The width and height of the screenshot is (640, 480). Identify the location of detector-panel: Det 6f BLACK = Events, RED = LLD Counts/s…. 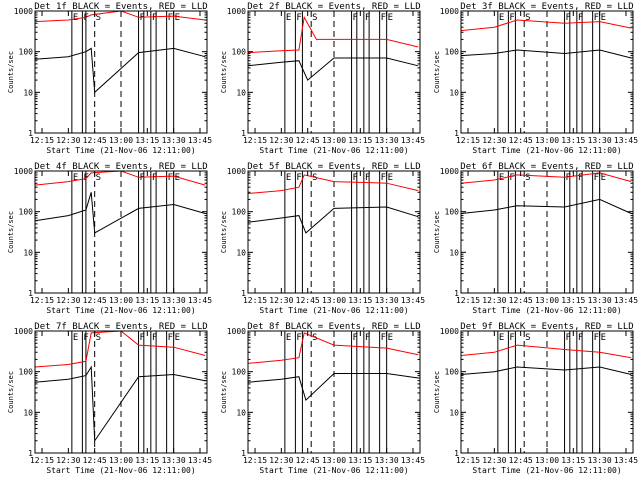
(535, 238).